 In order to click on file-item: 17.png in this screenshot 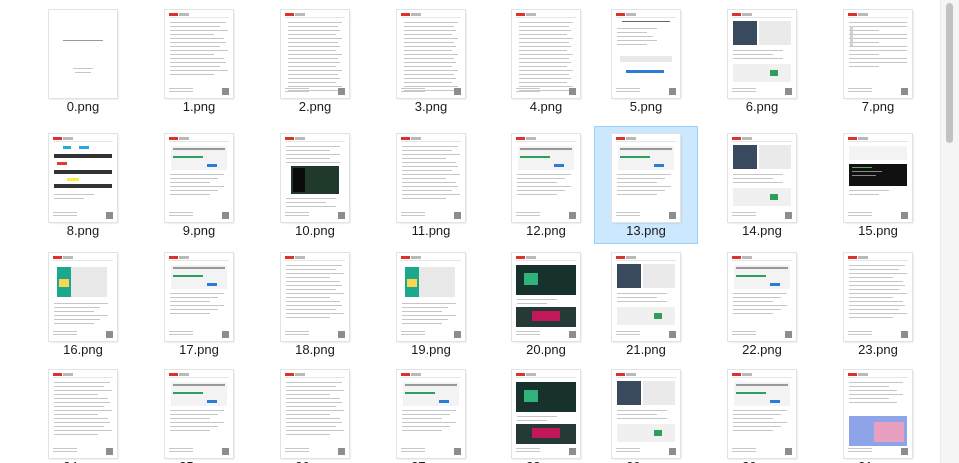, I will do `click(199, 304)`.